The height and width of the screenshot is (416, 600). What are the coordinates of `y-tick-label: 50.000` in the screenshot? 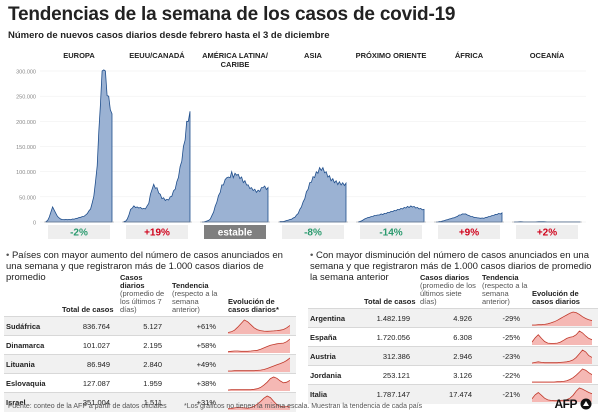 It's located at (27, 198).